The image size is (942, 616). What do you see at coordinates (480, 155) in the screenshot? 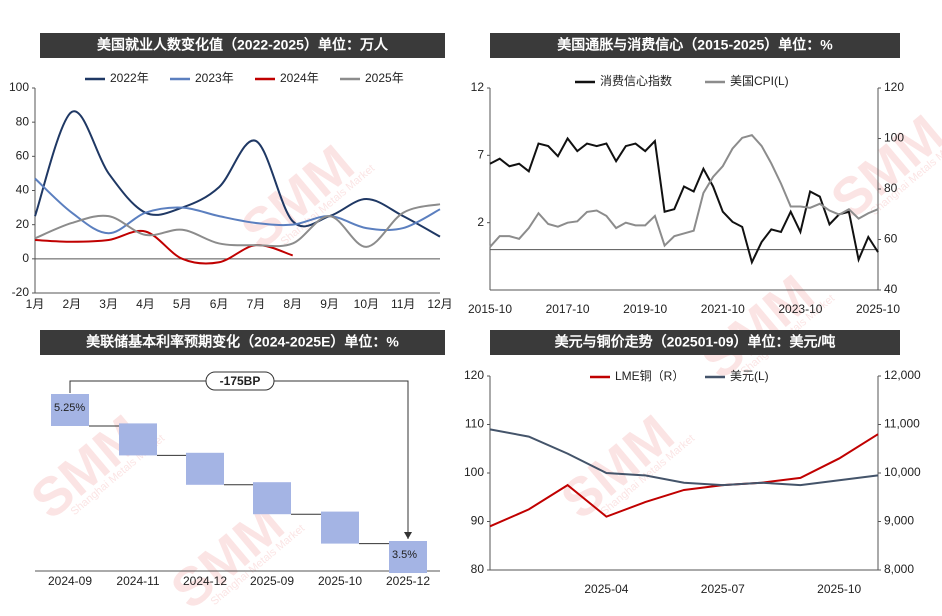
I see `y-tick-label: 7` at bounding box center [480, 155].